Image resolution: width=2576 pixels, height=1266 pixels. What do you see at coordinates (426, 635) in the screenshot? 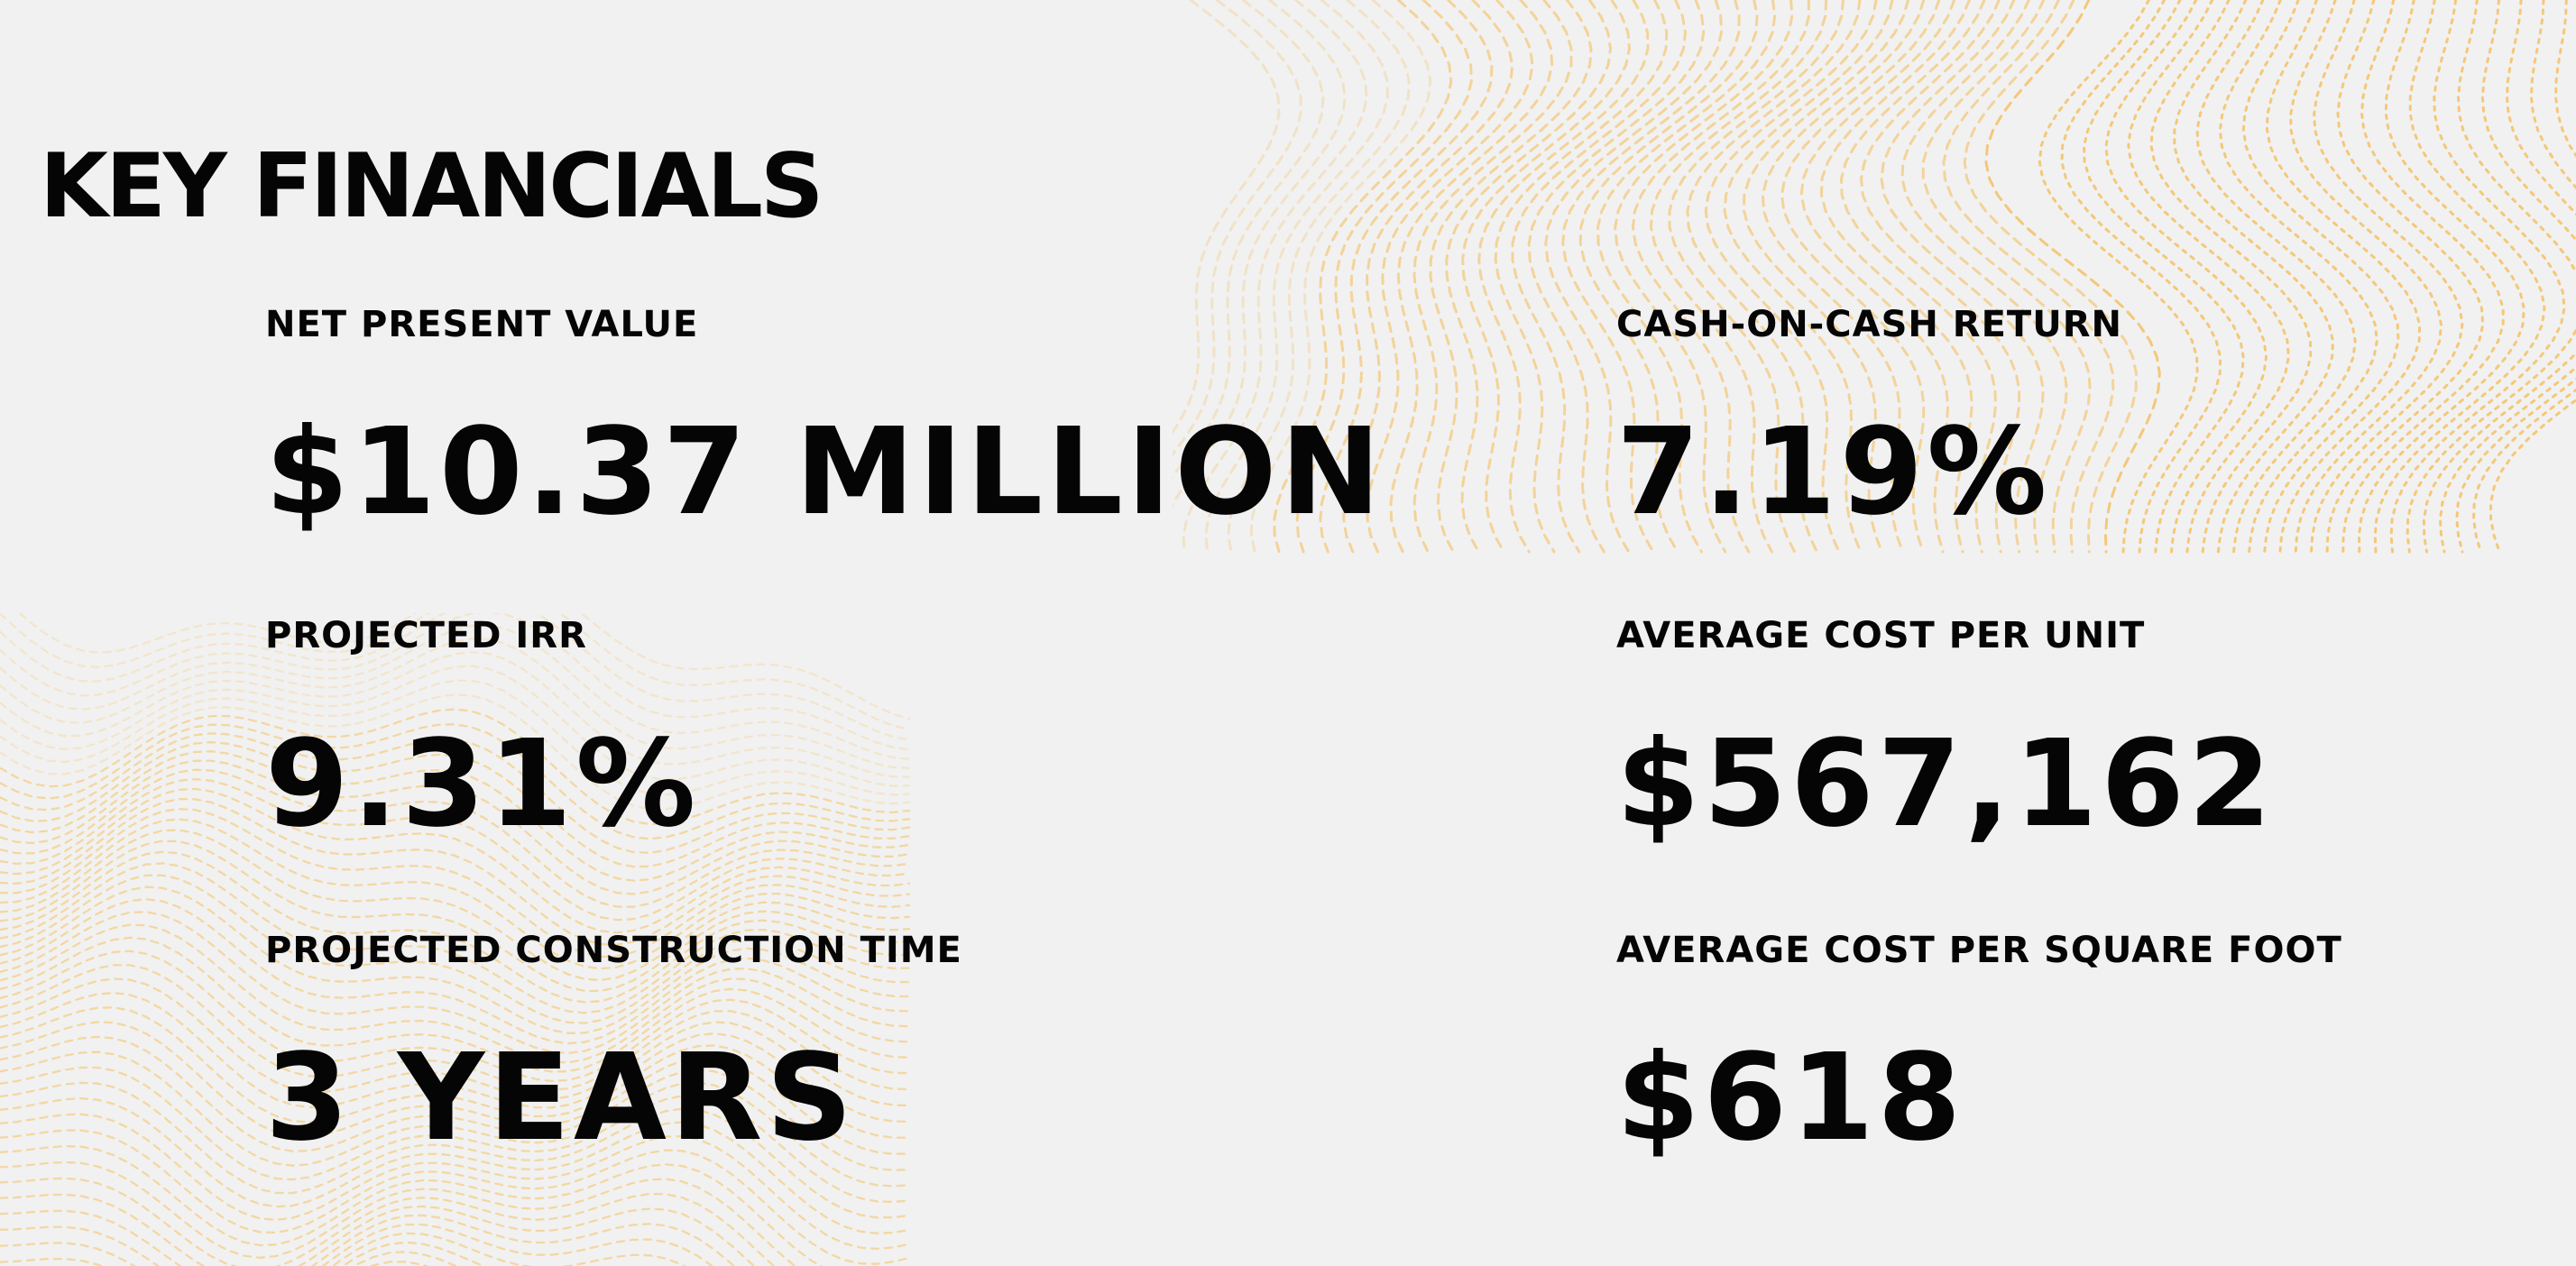
I see `irr-label: PROJECTED IRR` at bounding box center [426, 635].